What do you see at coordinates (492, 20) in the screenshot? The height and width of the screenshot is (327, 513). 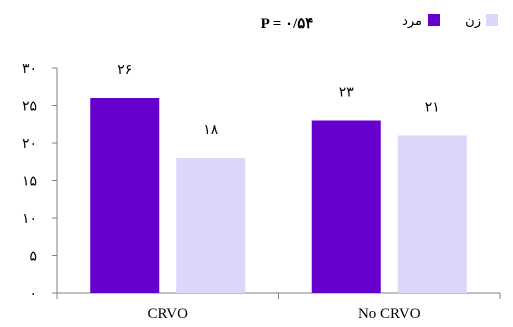 I see `legend-swatch-female` at bounding box center [492, 20].